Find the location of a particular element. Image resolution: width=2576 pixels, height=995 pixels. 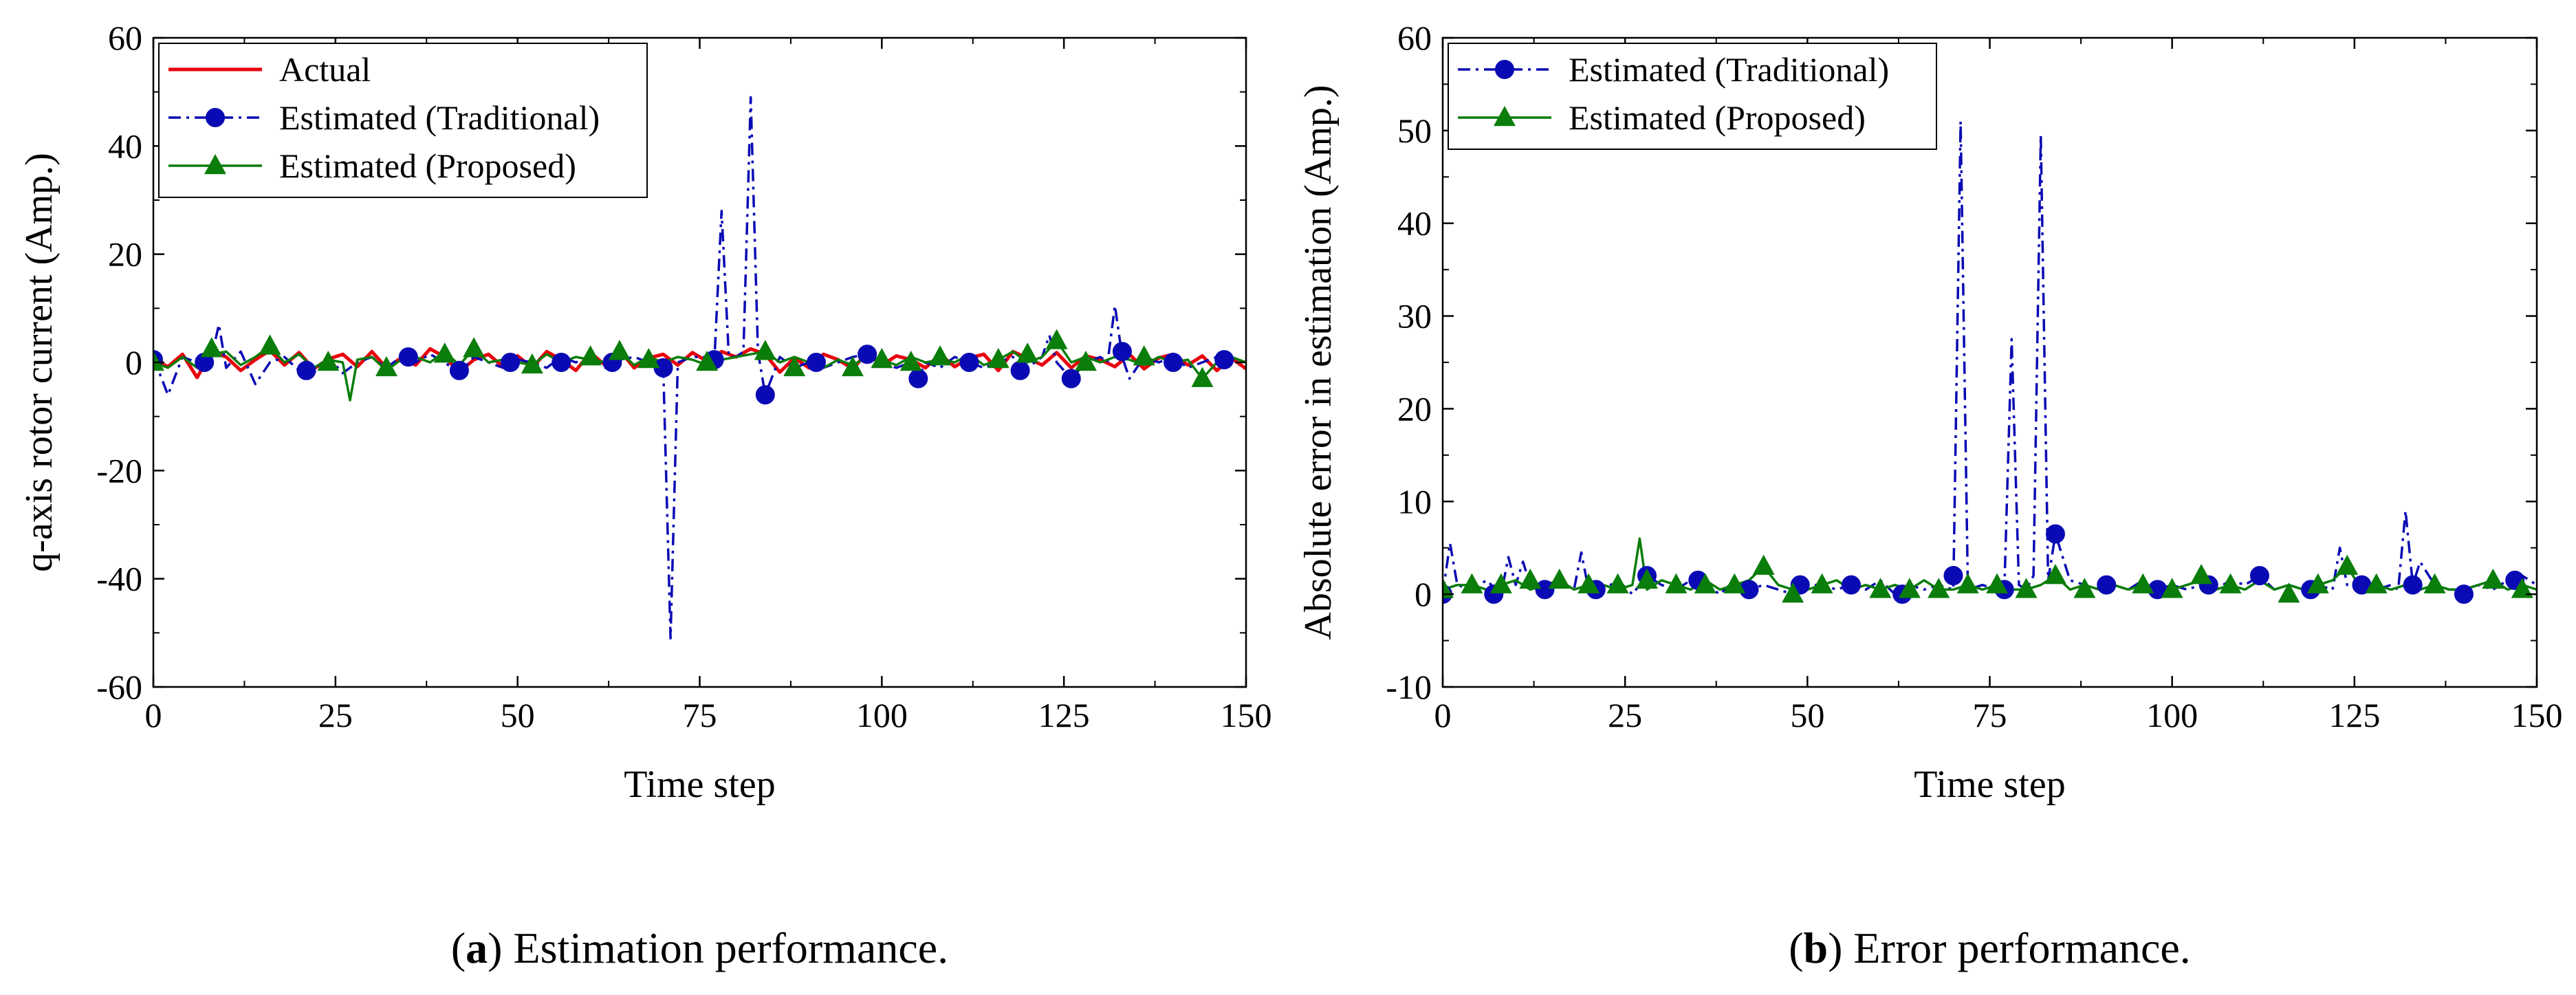

y-axis-label: q-axis rotor current (Amp.) is located at coordinates (39, 362).